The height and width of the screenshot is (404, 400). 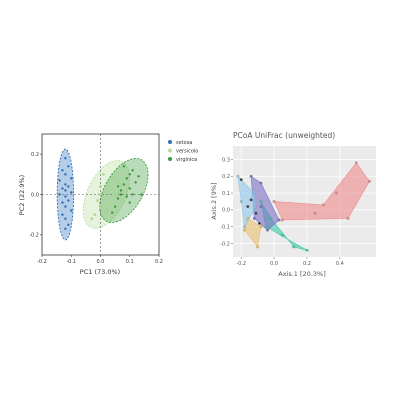 What do you see at coordinates (159, 262) in the screenshot?
I see `pca-x-tick-label: 0.2` at bounding box center [159, 262].